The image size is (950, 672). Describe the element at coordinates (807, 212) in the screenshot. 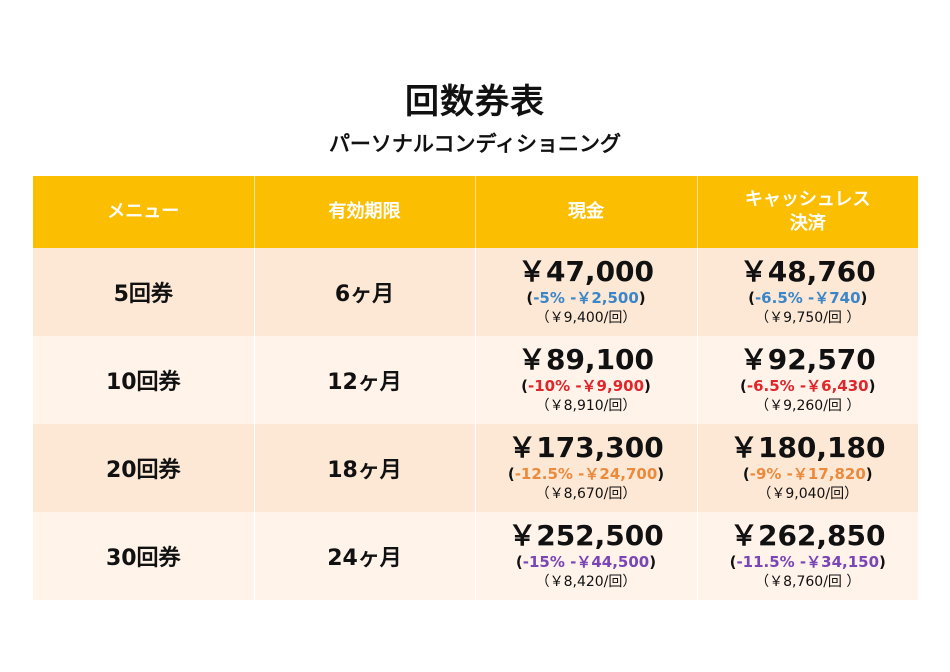

I see `header-cashless: キャッシュレス 決済` at that location.